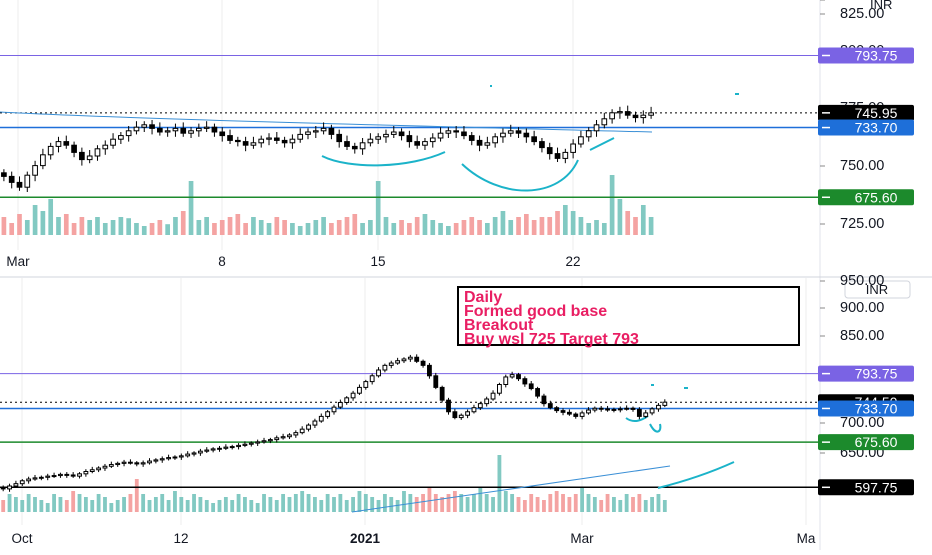 The width and height of the screenshot is (932, 555). What do you see at coordinates (602, 144) in the screenshot?
I see `top-breakout-stroke` at bounding box center [602, 144].